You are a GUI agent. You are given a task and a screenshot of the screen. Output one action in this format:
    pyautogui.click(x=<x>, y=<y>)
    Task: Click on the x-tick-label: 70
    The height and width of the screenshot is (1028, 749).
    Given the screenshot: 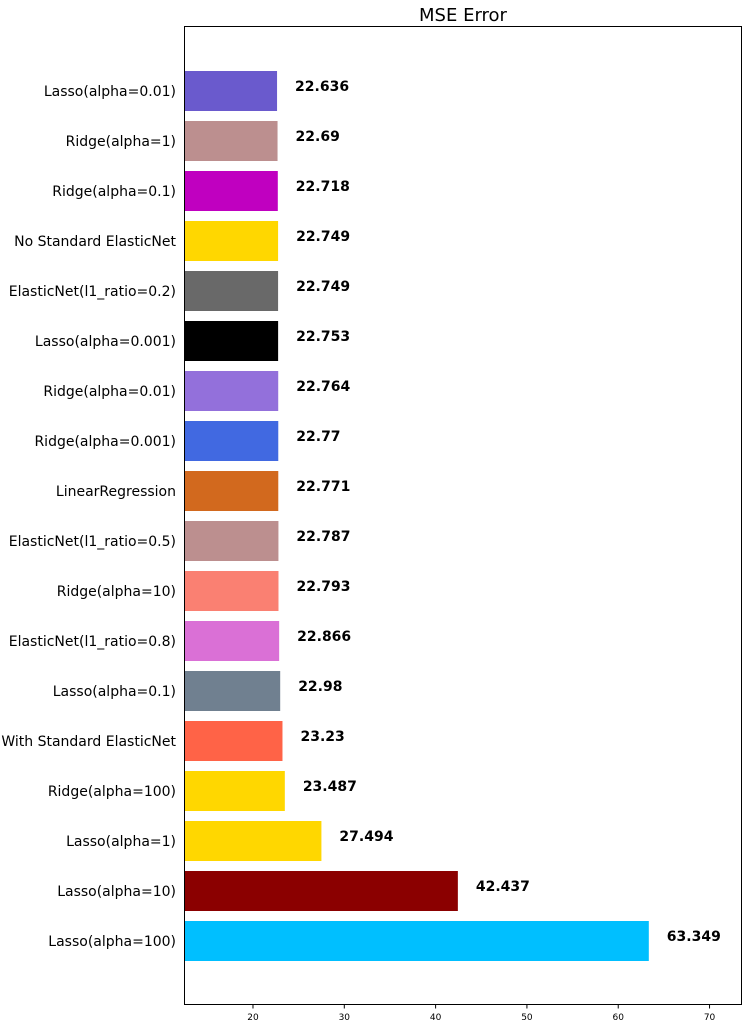 What is the action you would take?
    pyautogui.click(x=710, y=1018)
    